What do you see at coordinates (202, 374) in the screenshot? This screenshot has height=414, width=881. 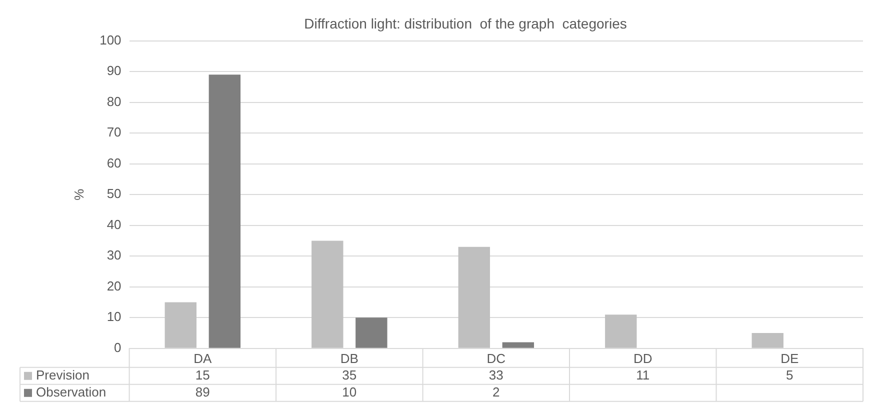 I see `data-label: 15` at bounding box center [202, 374].